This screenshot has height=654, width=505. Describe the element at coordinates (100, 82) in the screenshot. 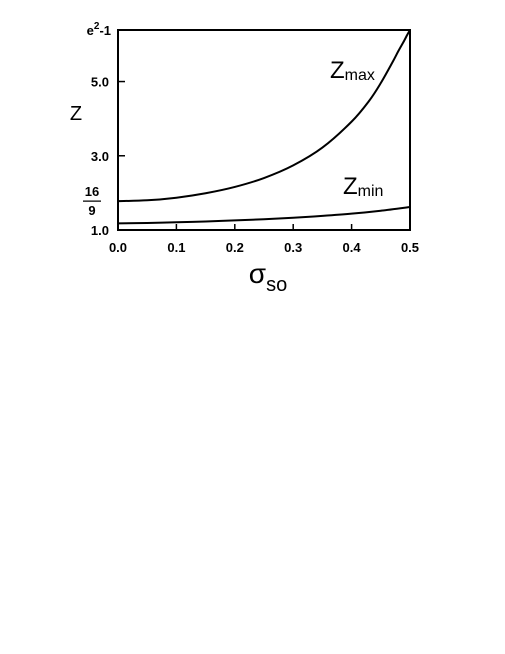

I see `y-tick-label: 5.0` at that location.